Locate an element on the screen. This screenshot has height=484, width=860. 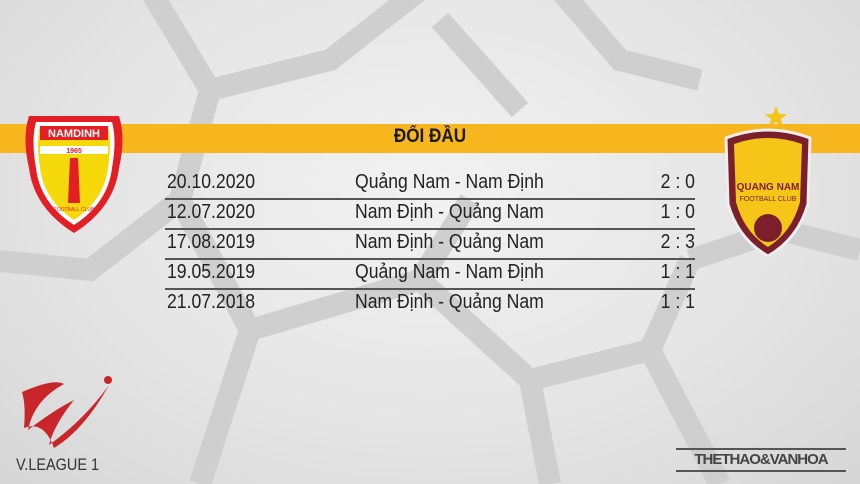
quang-nam-logo: QUANG NAM FOOTBALL CLUB is located at coordinates (768, 182).